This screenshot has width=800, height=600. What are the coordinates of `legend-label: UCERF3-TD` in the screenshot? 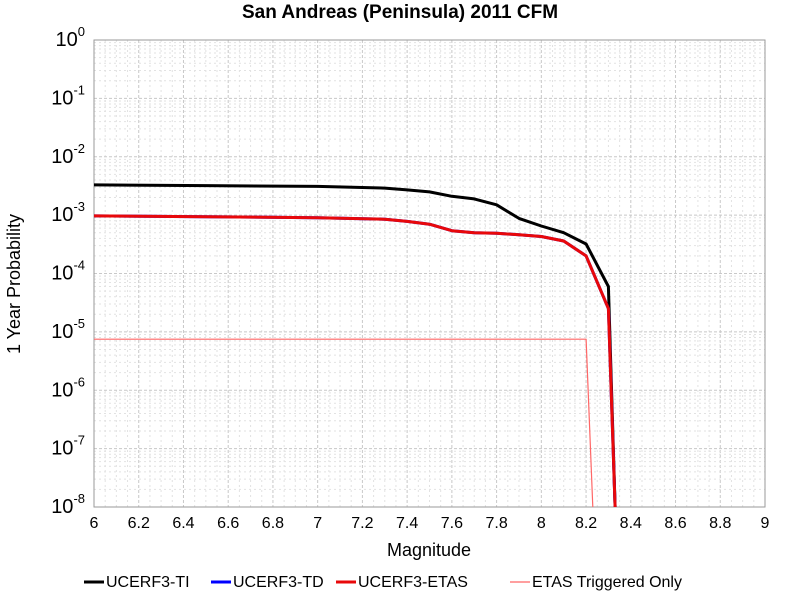 It's located at (278, 582).